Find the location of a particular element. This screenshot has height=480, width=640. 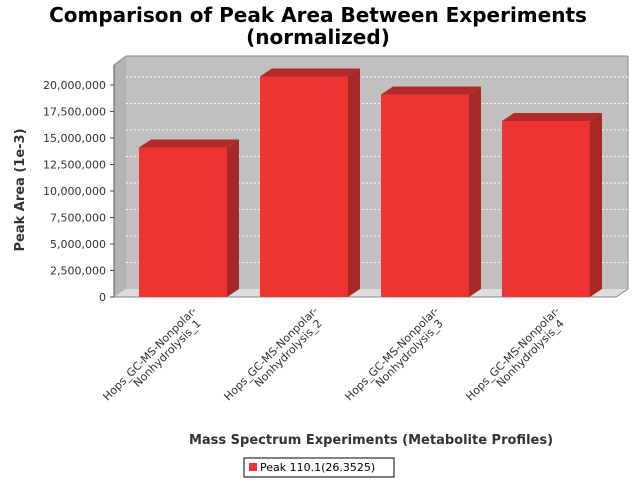

y-tick-label-6: 15,000,000 is located at coordinates (74, 138).